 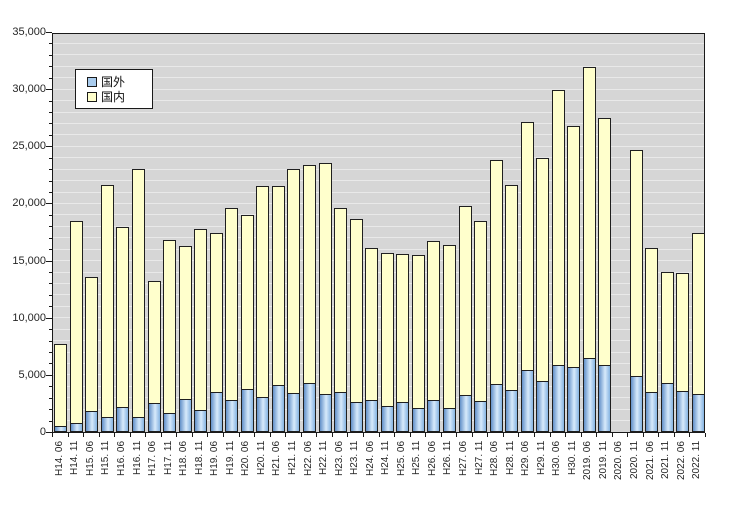 I want to click on legend-item-overseas: 国外, so click(x=119, y=81).